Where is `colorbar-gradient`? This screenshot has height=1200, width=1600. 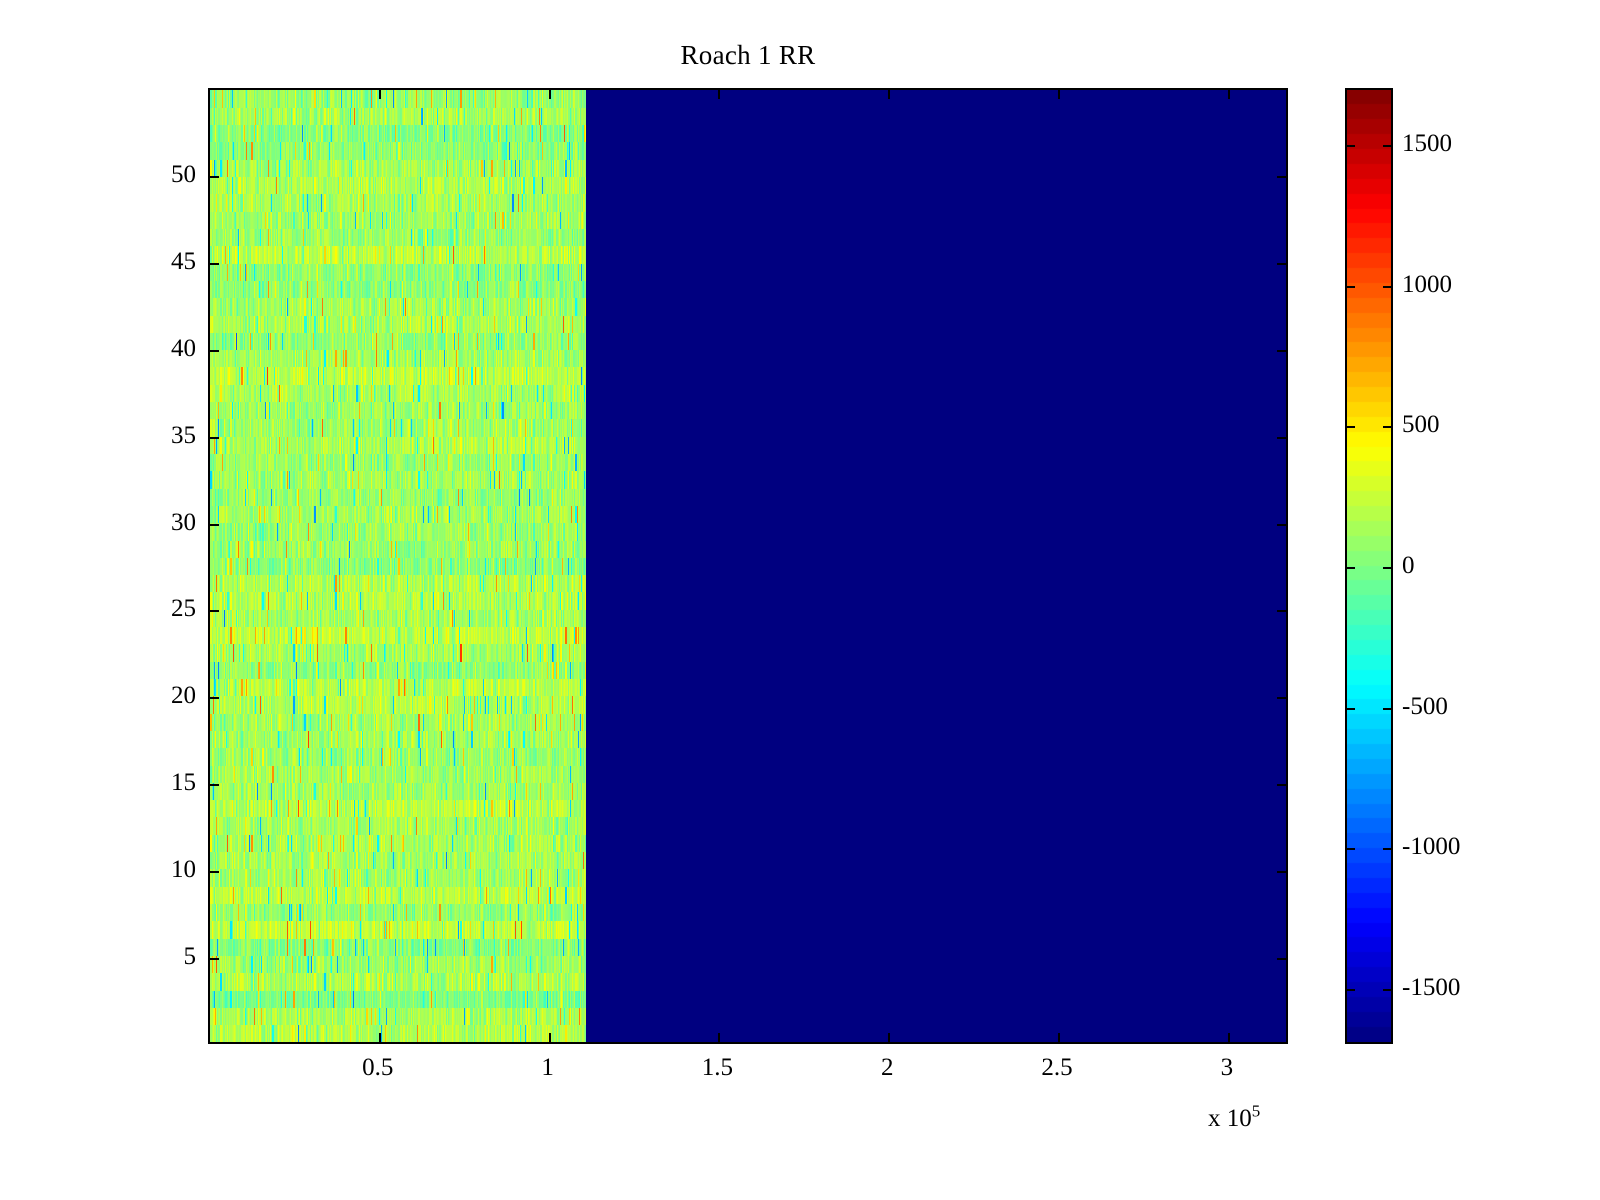
colorbar-gradient is located at coordinates (1369, 566).